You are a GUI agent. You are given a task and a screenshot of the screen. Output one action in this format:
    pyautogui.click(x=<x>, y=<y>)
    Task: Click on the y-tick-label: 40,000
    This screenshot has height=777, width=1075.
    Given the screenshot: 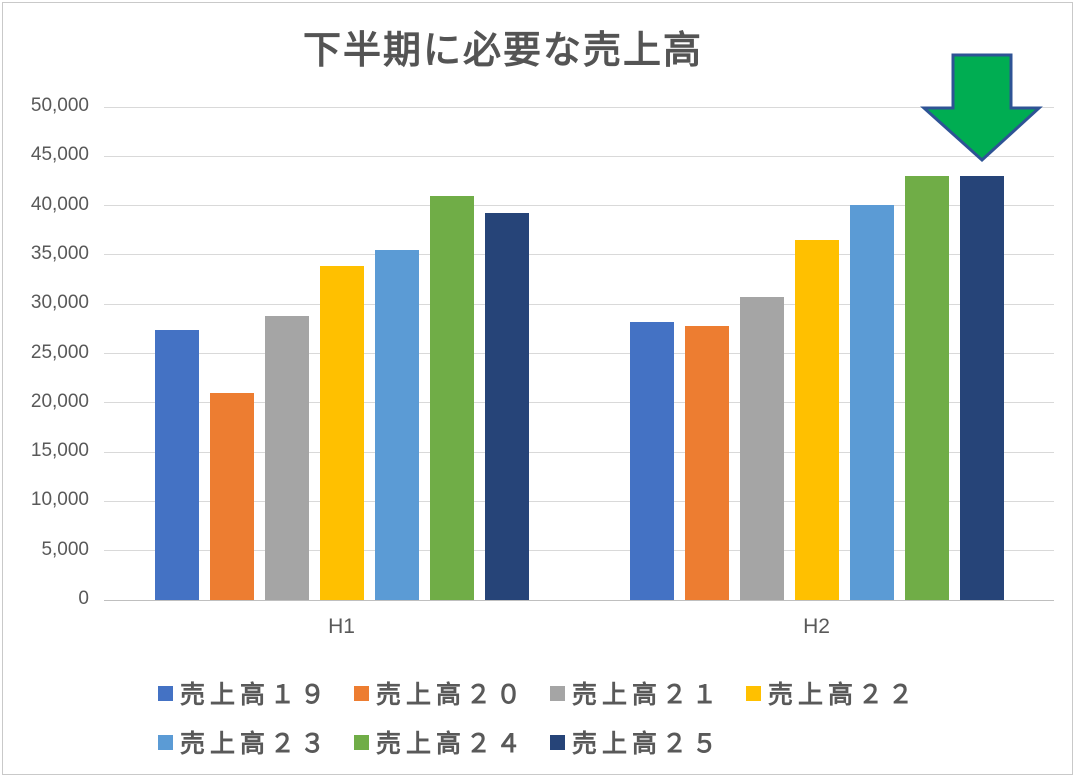 What is the action you would take?
    pyautogui.click(x=59, y=204)
    